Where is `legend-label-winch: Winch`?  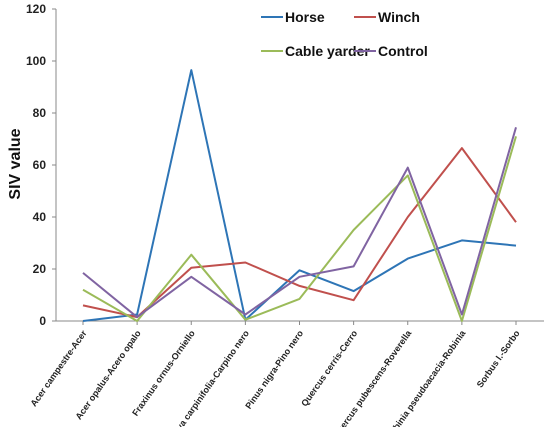 legend-label-winch: Winch is located at coordinates (399, 17).